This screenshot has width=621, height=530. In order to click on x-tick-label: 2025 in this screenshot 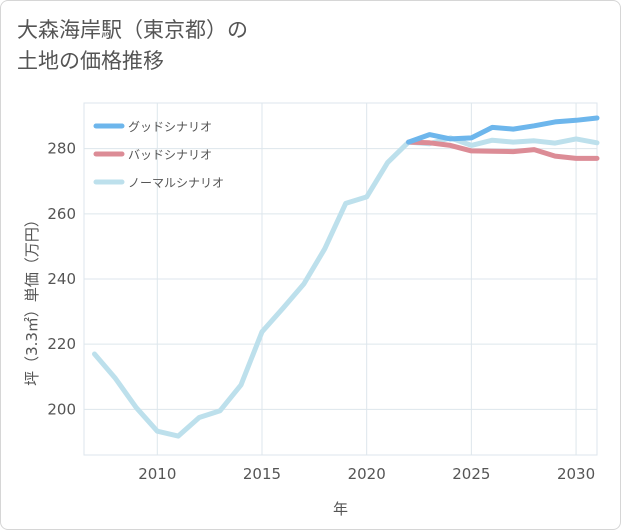, I will do `click(471, 474)`.